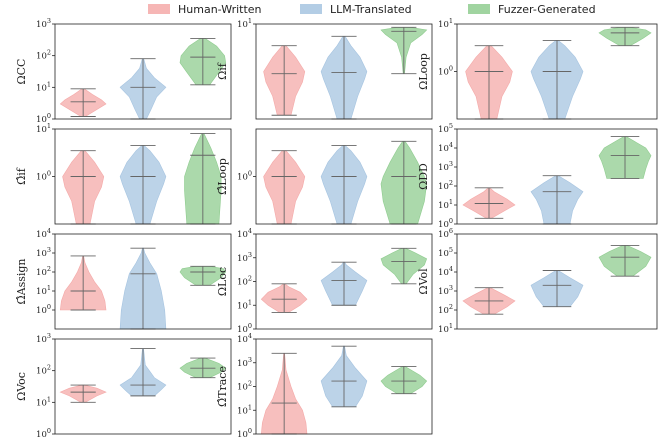 The height and width of the screenshot is (439, 662). What do you see at coordinates (445, 328) in the screenshot?
I see `y-tick-label-8-0: 10¹` at bounding box center [445, 328].